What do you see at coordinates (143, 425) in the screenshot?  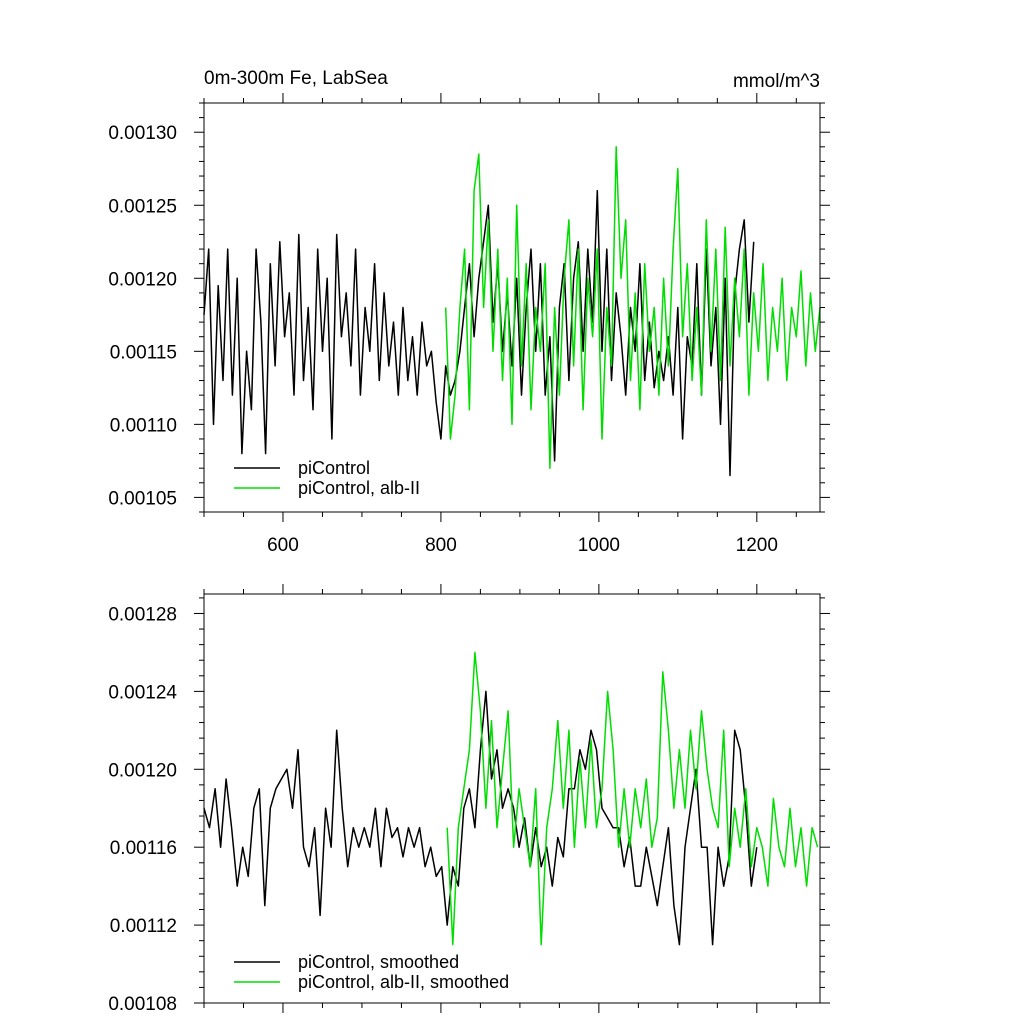 I see `y-tick-label: 0.00110` at bounding box center [143, 425].